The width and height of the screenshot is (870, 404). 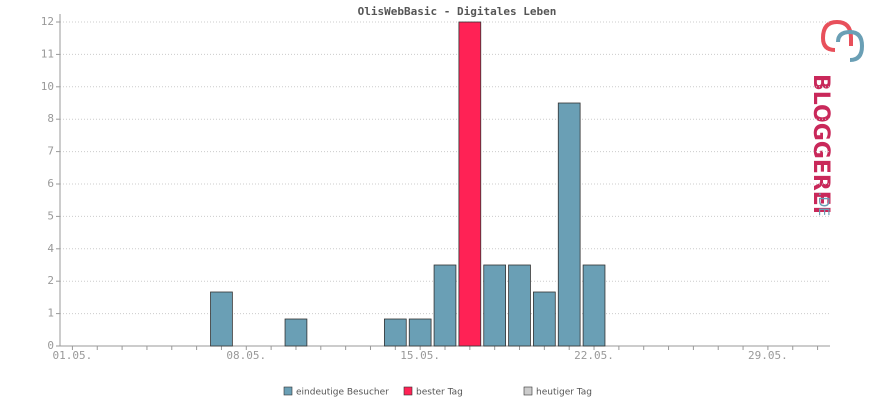 What do you see at coordinates (420, 355) in the screenshot?
I see `x-tick-label: 15.05.` at bounding box center [420, 355].